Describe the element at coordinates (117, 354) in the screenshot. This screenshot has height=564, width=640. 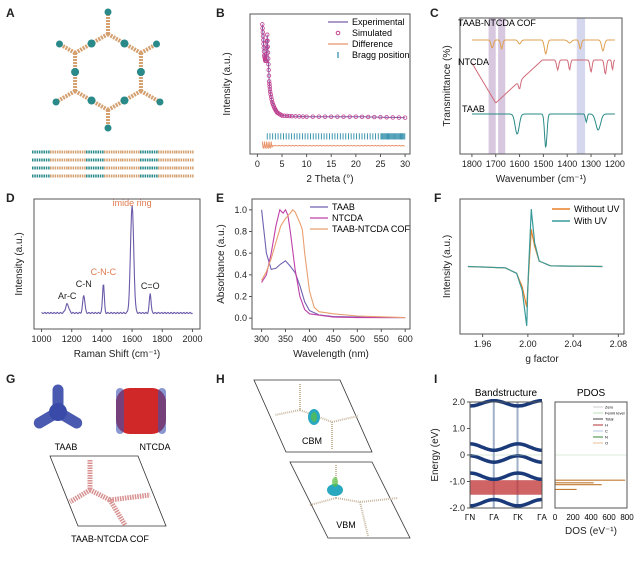
I see `x-axis-label: Raman Shift (cm⁻¹)` at that location.